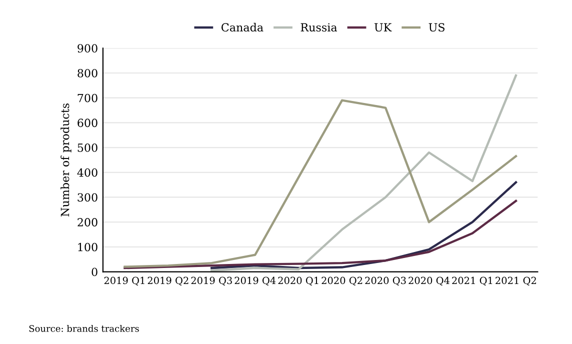  What do you see at coordinates (88, 123) in the screenshot?
I see `y-tick-label: 600` at bounding box center [88, 123].